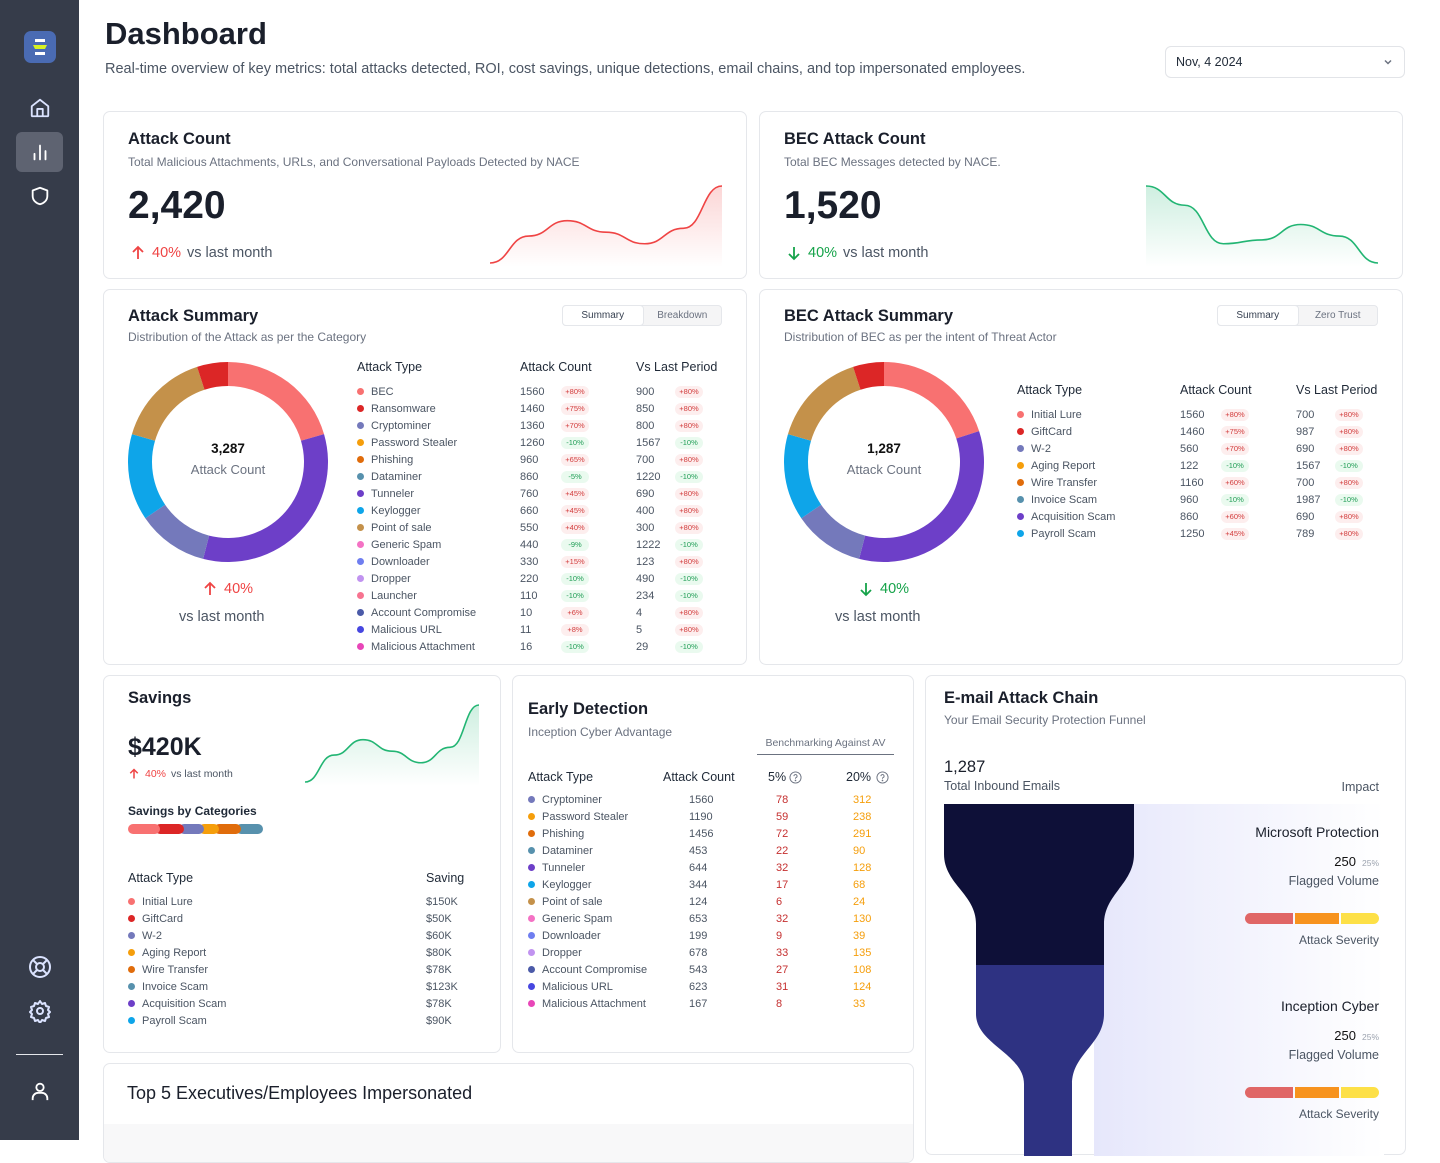 This screenshot has width=1440, height=1163. Describe the element at coordinates (542, 527) in the screenshot. I see `table-row: Point of sale 550 +40% 300 +80%` at that location.